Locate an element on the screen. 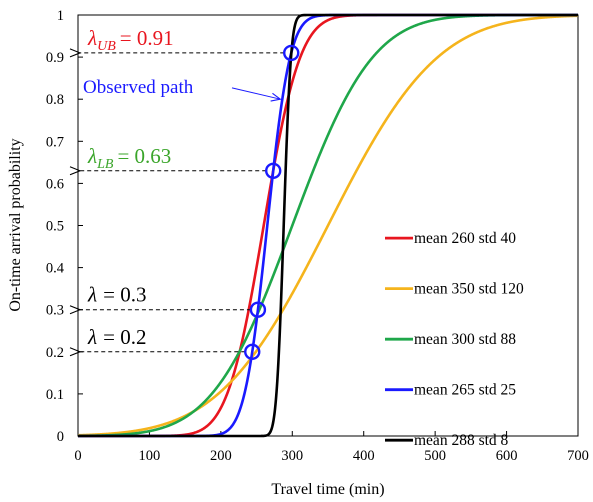 The image size is (593, 502). threshold-label-1: λLB = 0.63 is located at coordinates (129, 158).